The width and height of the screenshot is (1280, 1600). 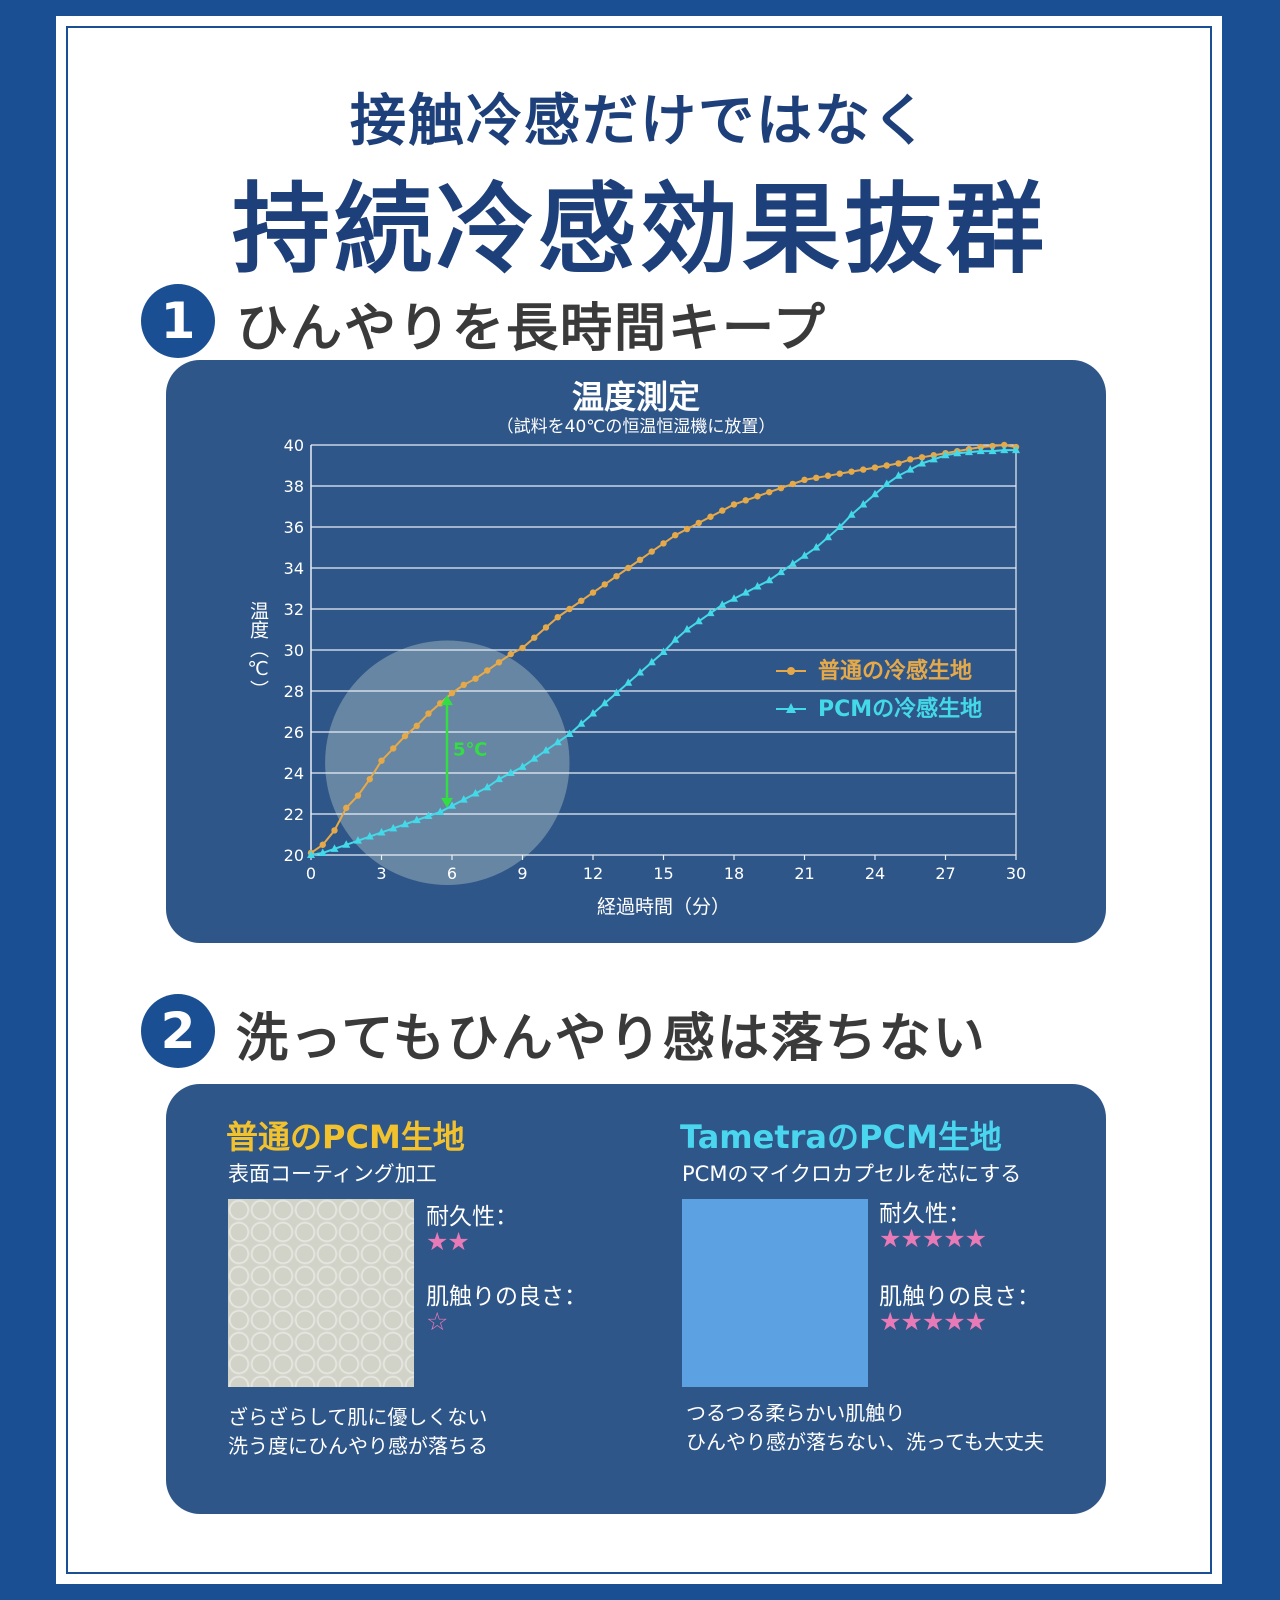 What do you see at coordinates (611, 1039) in the screenshot?
I see `section-title-2: 洗ってもひんやり感は落ちない` at bounding box center [611, 1039].